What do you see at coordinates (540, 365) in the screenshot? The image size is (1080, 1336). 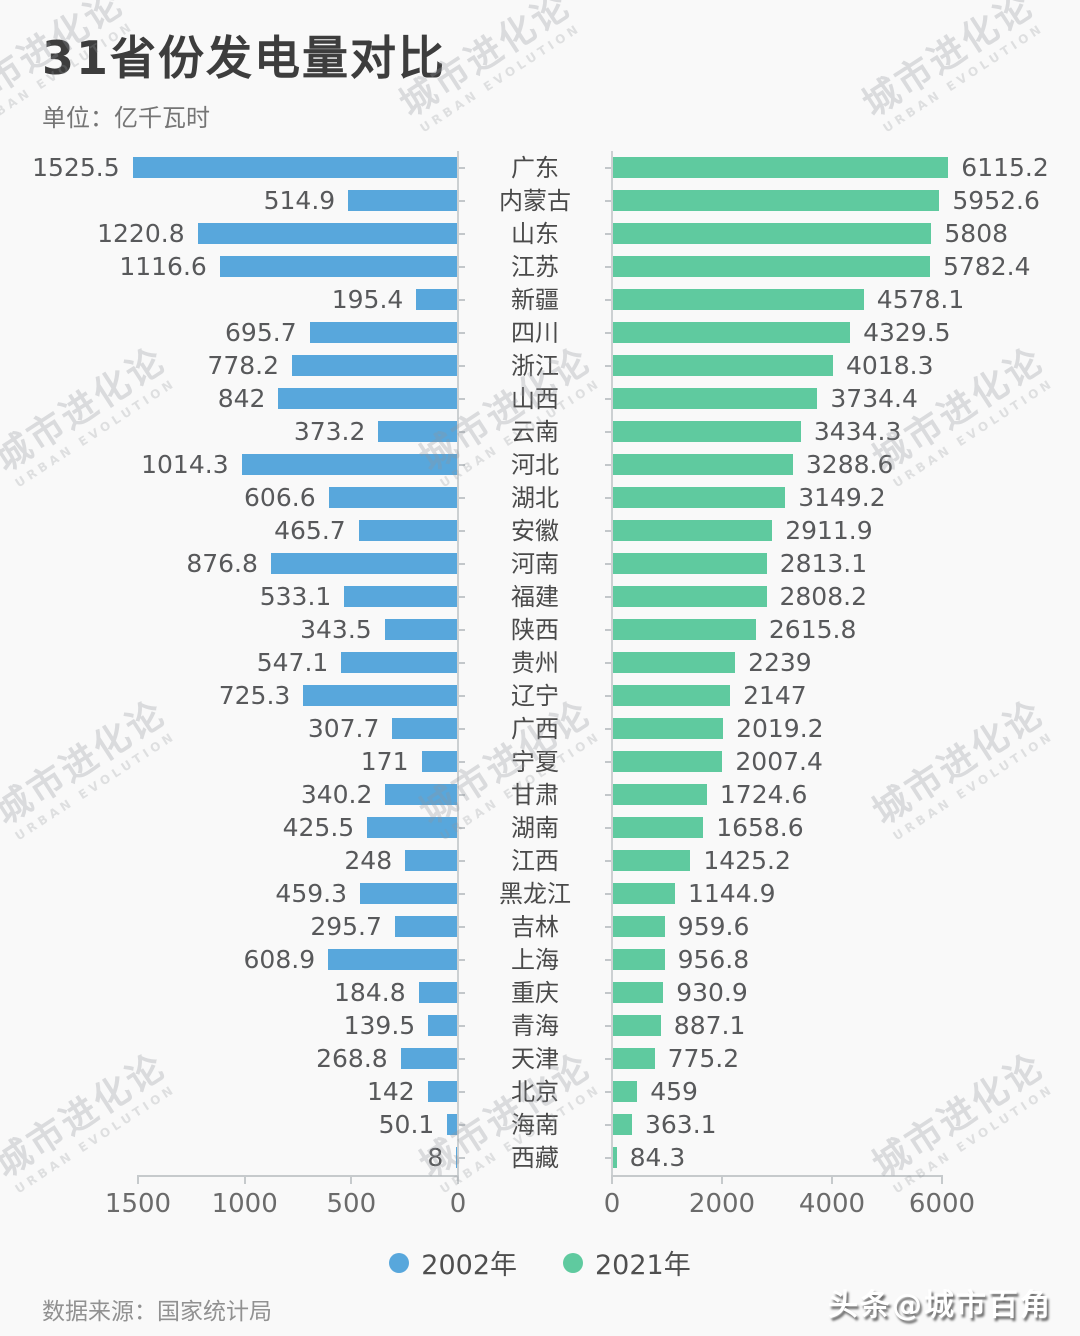 I see `chart-row: 778.2 浙江 4018.3` at bounding box center [540, 365].